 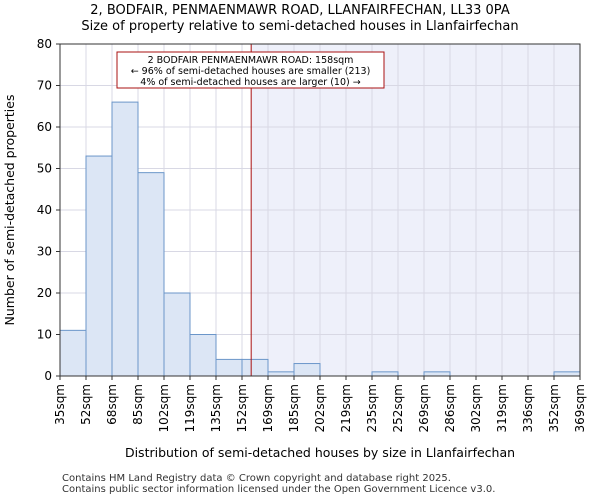 What do you see at coordinates (48, 376) in the screenshot?
I see `y-tick-label: 0` at bounding box center [48, 376].